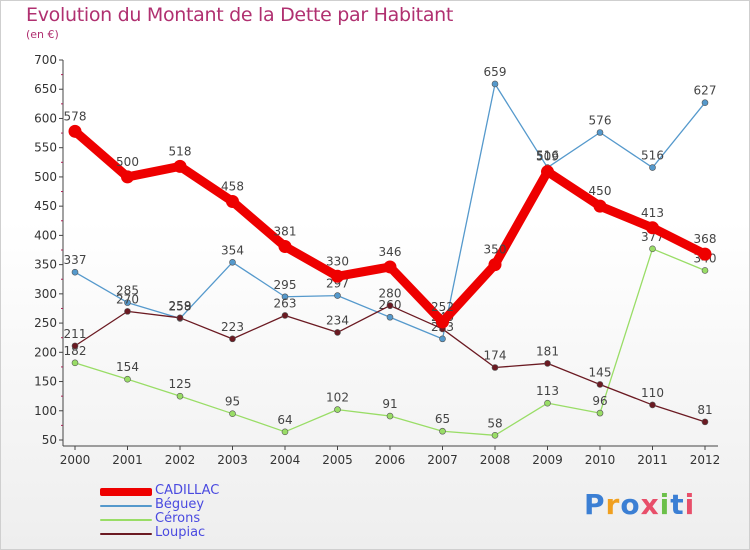 The height and width of the screenshot is (550, 750). What do you see at coordinates (442, 307) in the screenshot?
I see `data-label: 252` at bounding box center [442, 307].